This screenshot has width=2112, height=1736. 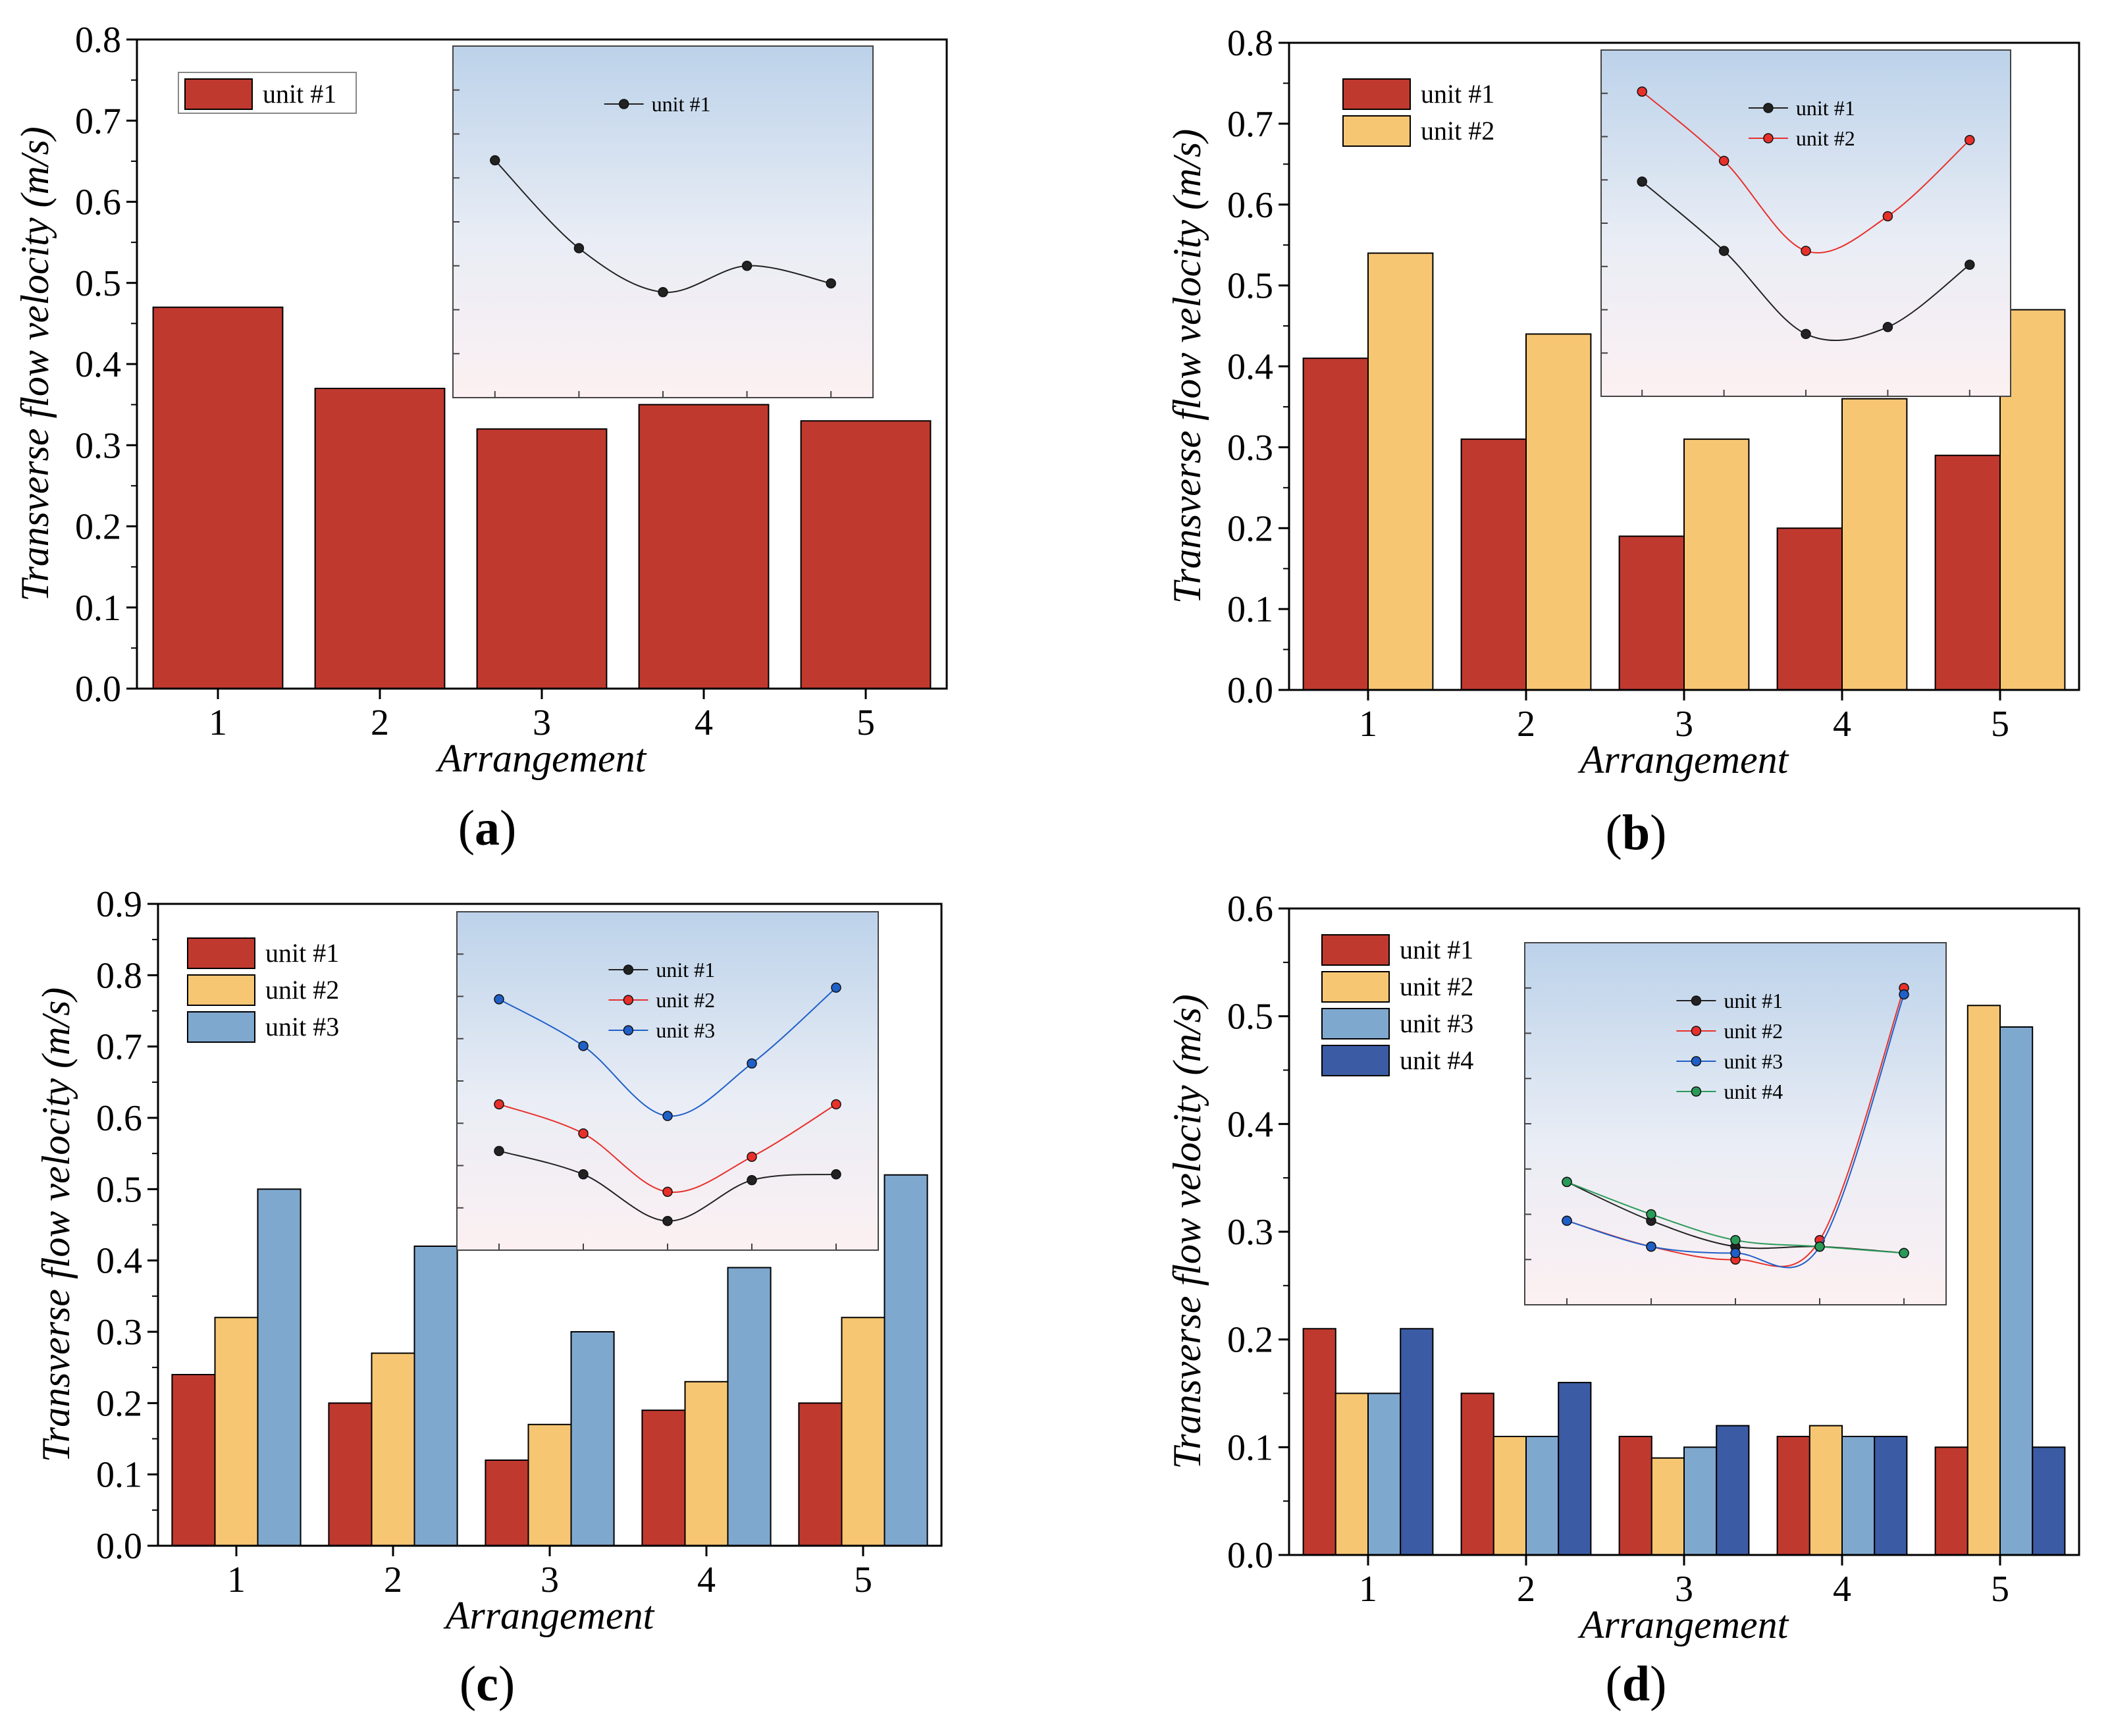 What do you see at coordinates (302, 1026) in the screenshot?
I see `legend-label: unit #3` at bounding box center [302, 1026].